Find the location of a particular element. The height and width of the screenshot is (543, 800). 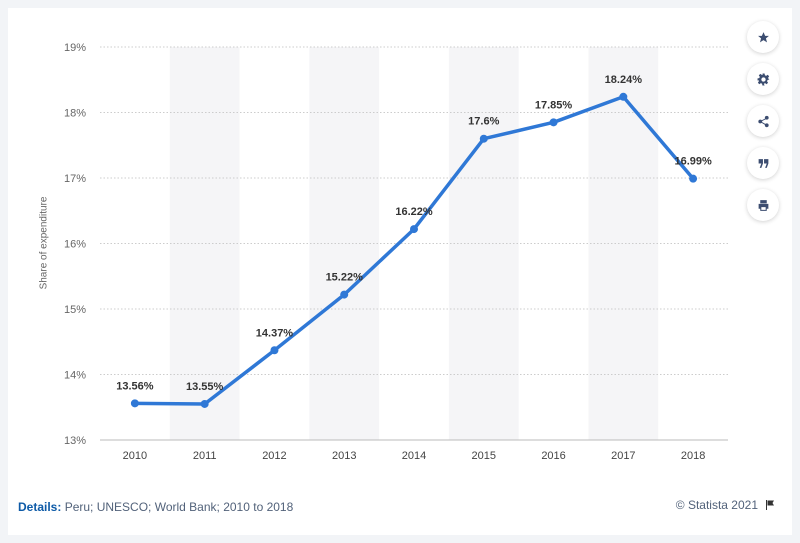

star-icon is located at coordinates (763, 36).